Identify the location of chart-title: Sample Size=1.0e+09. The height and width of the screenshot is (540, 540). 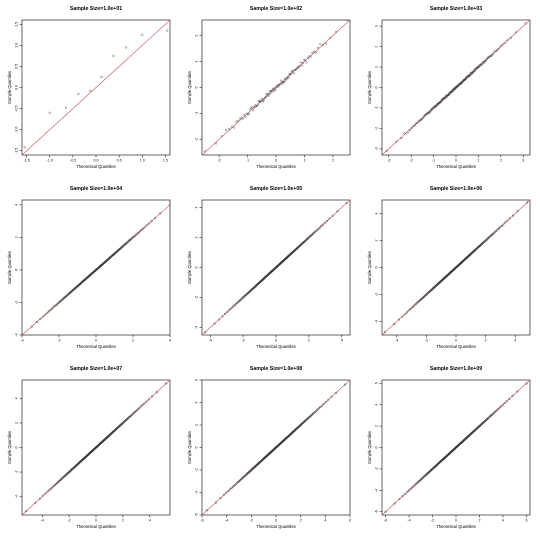
(456, 369).